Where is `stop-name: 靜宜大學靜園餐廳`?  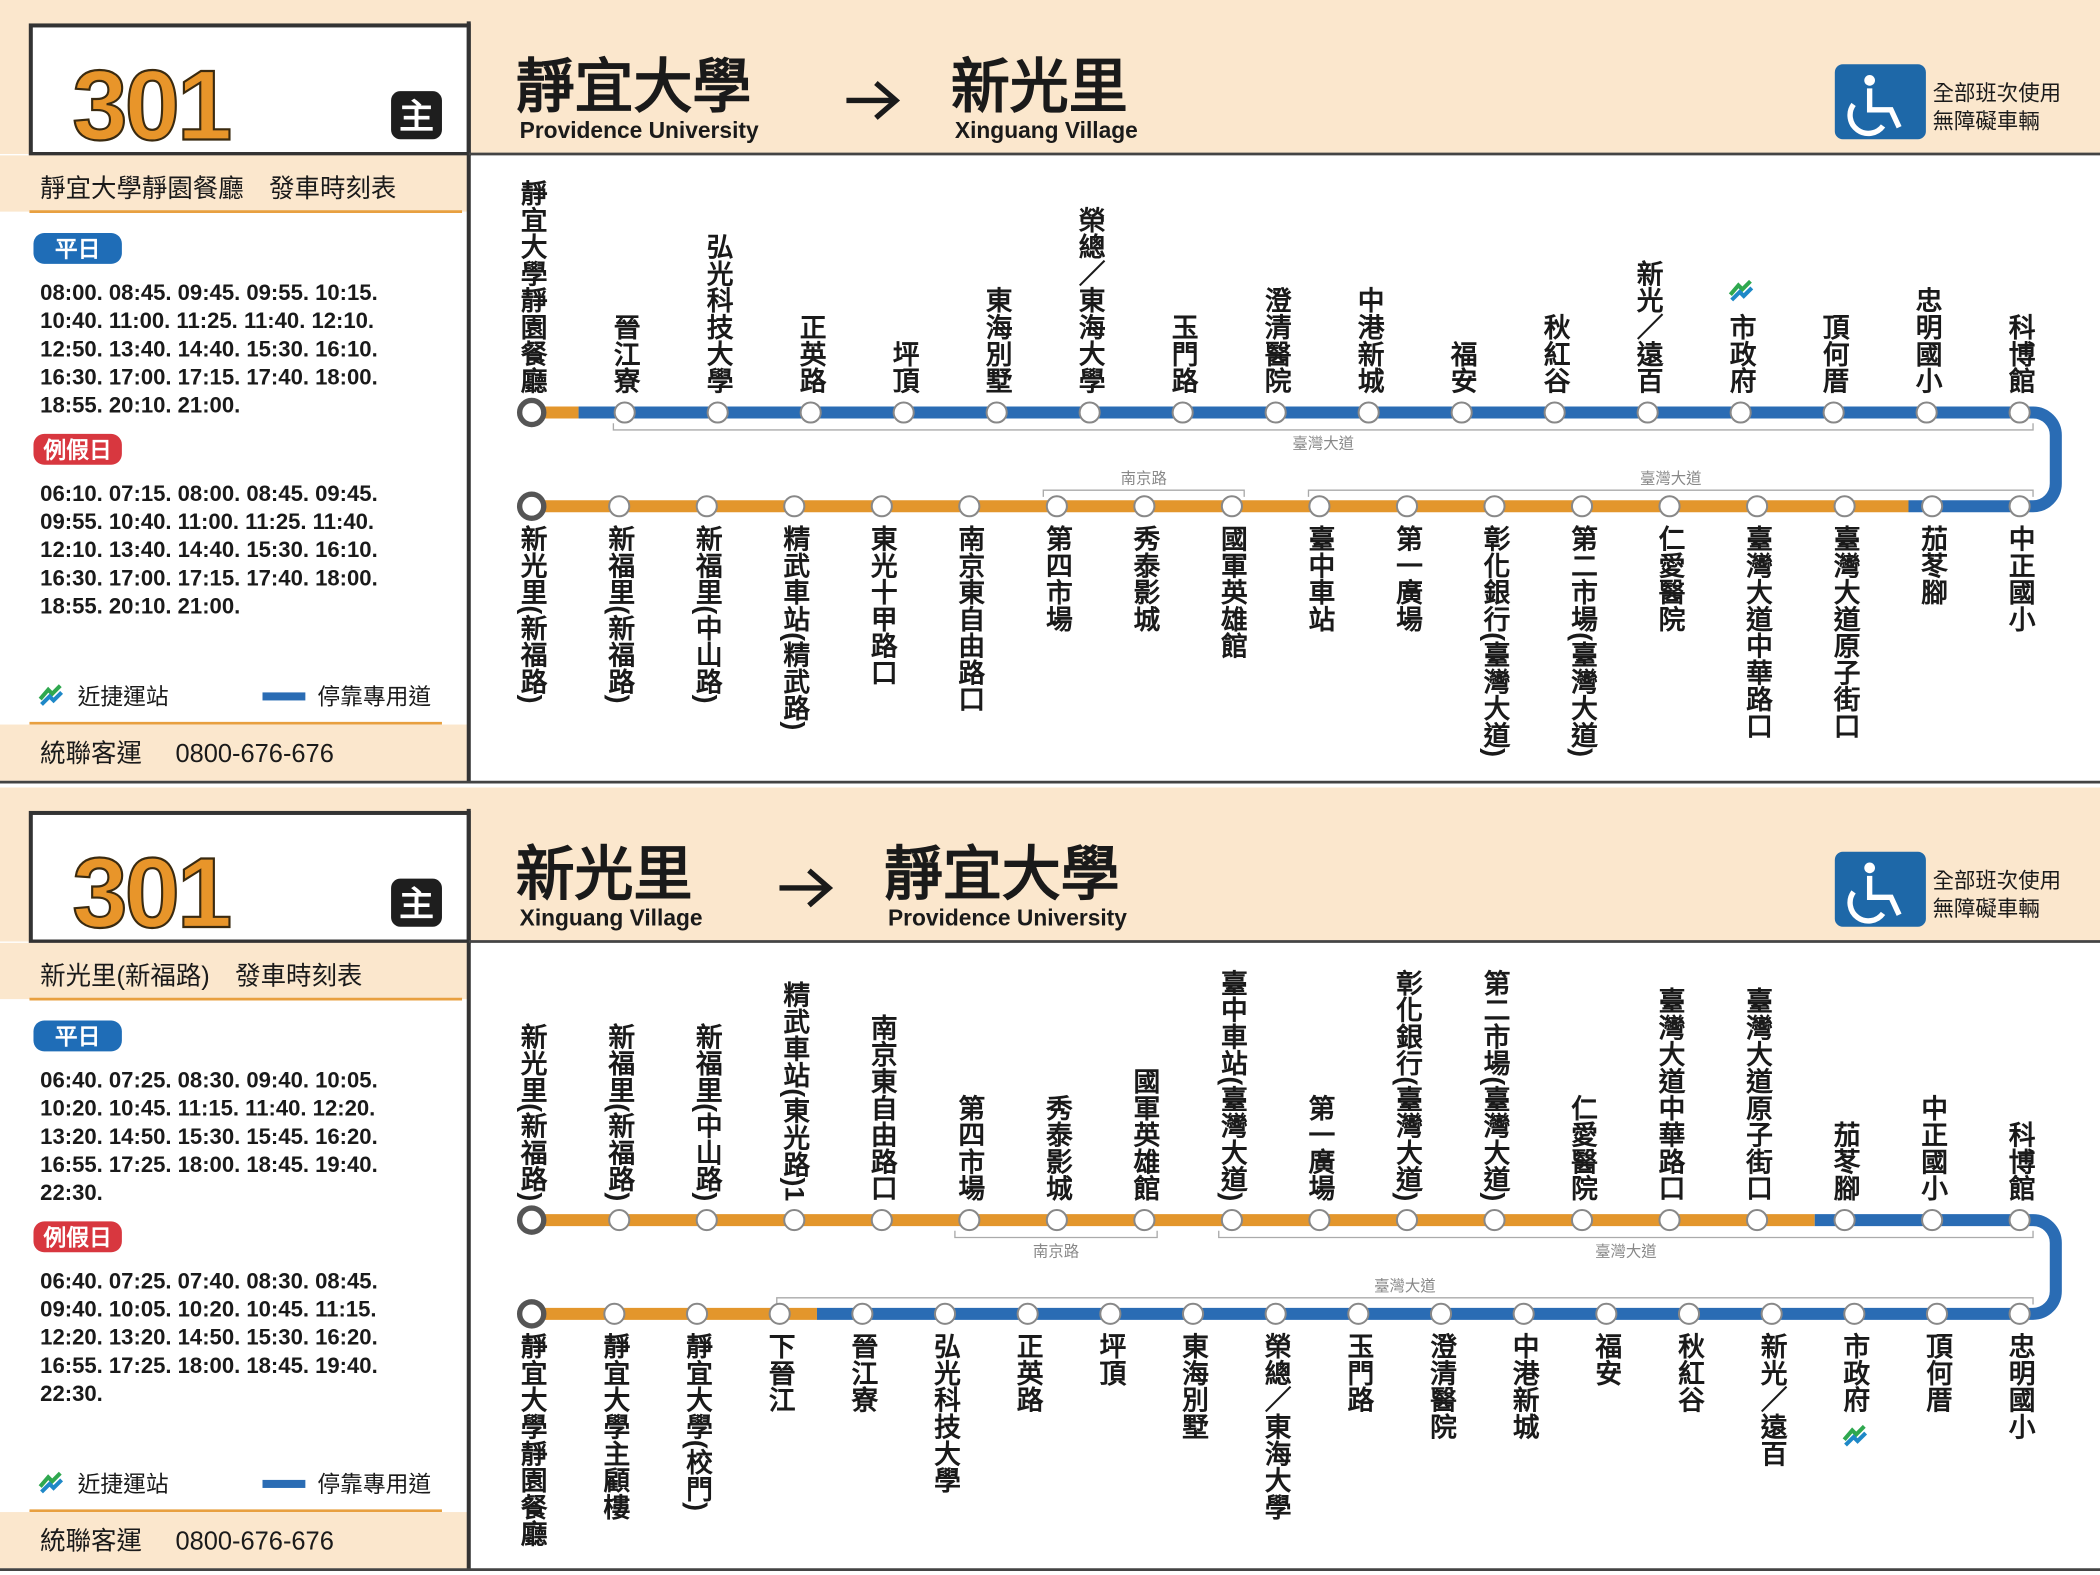
stop-name: 靜宜大學靜園餐廳 is located at coordinates (532, 1439).